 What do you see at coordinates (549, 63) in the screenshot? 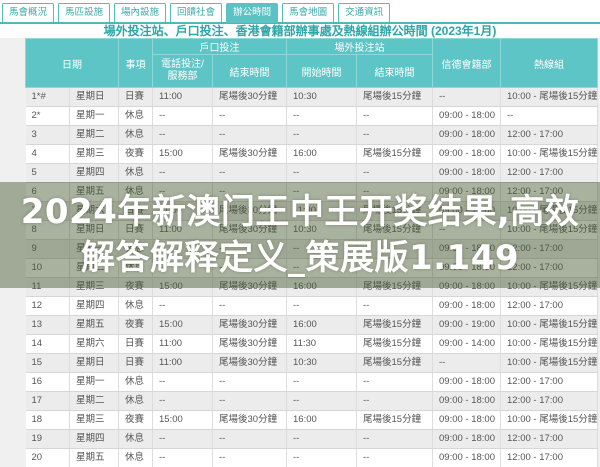
I see `header-hotline: 熱線組` at bounding box center [549, 63].